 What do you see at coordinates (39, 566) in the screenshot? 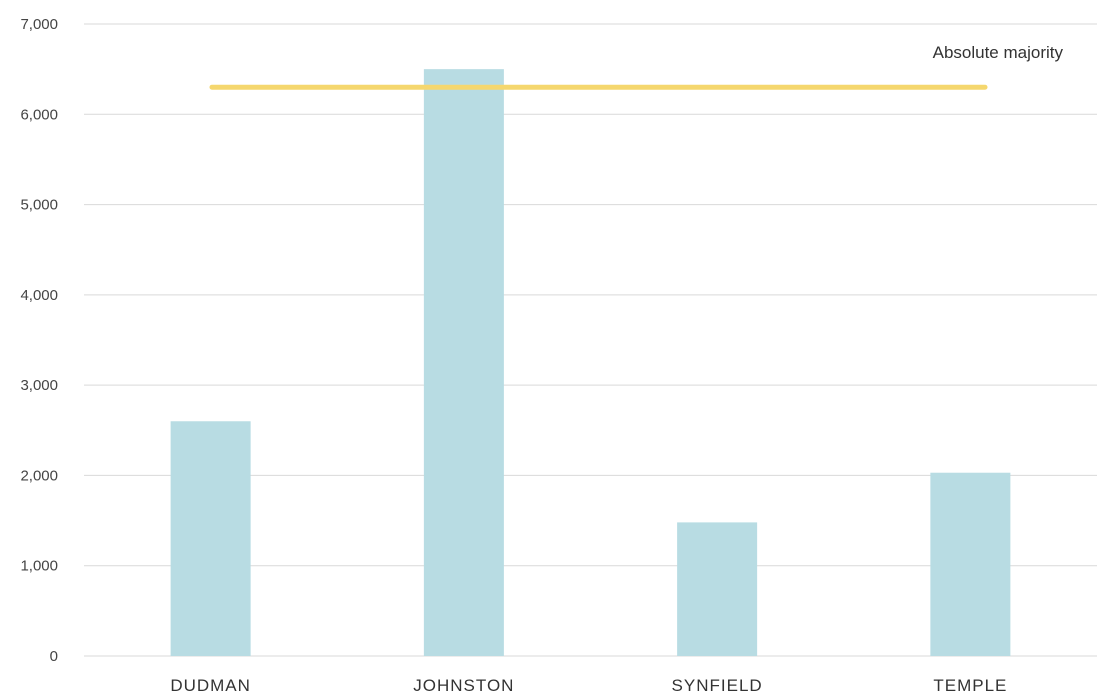
I see `y-tick-label: 1,000` at bounding box center [39, 566].